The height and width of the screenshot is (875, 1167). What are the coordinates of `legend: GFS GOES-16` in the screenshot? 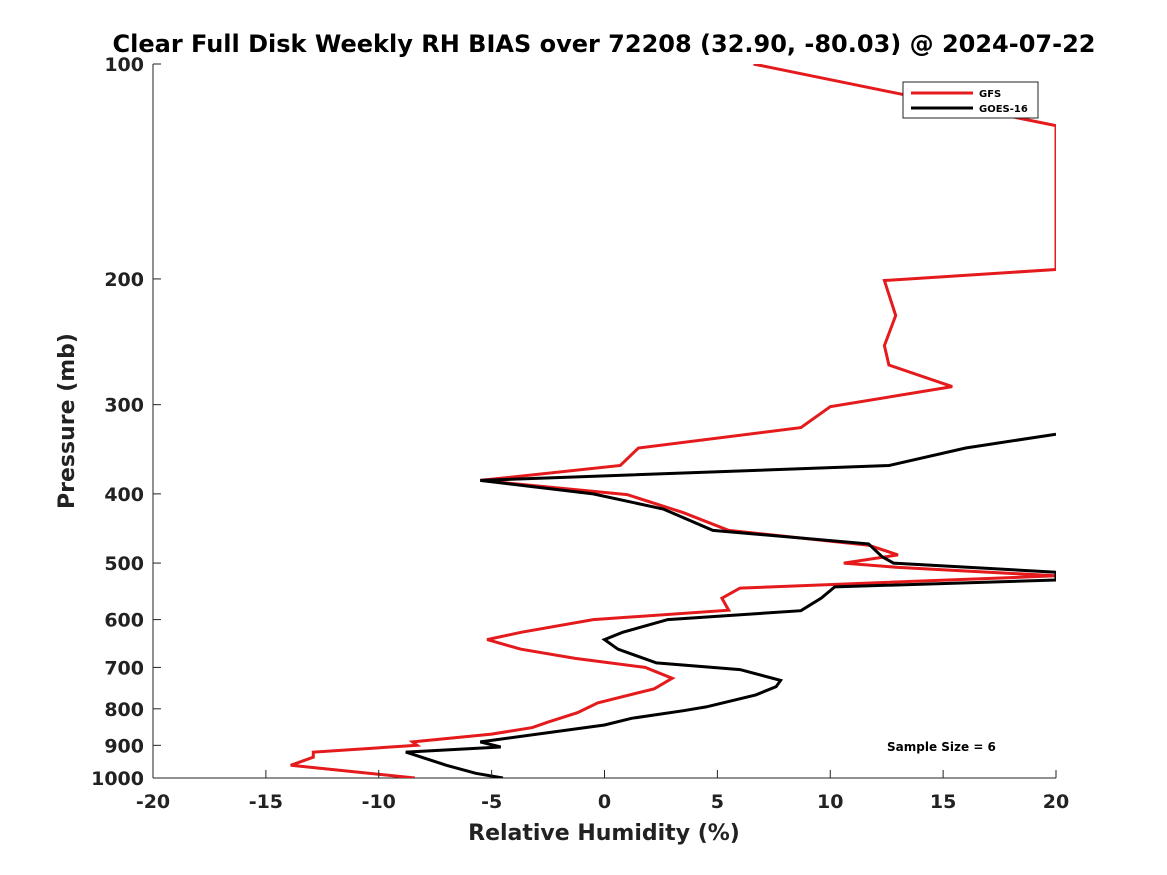 It's located at (970, 100).